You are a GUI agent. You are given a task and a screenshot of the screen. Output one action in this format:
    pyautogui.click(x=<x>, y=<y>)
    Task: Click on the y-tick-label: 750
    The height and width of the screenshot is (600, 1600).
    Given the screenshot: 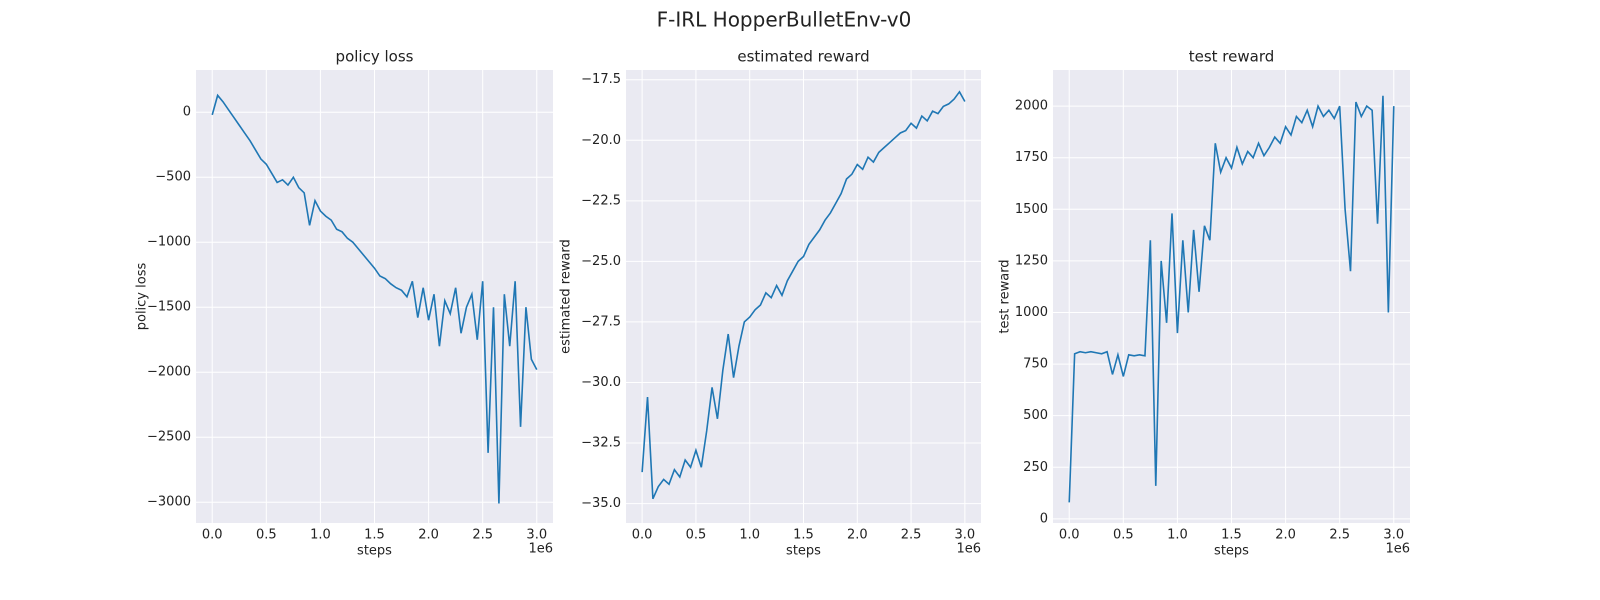 What is the action you would take?
    pyautogui.click(x=1035, y=364)
    